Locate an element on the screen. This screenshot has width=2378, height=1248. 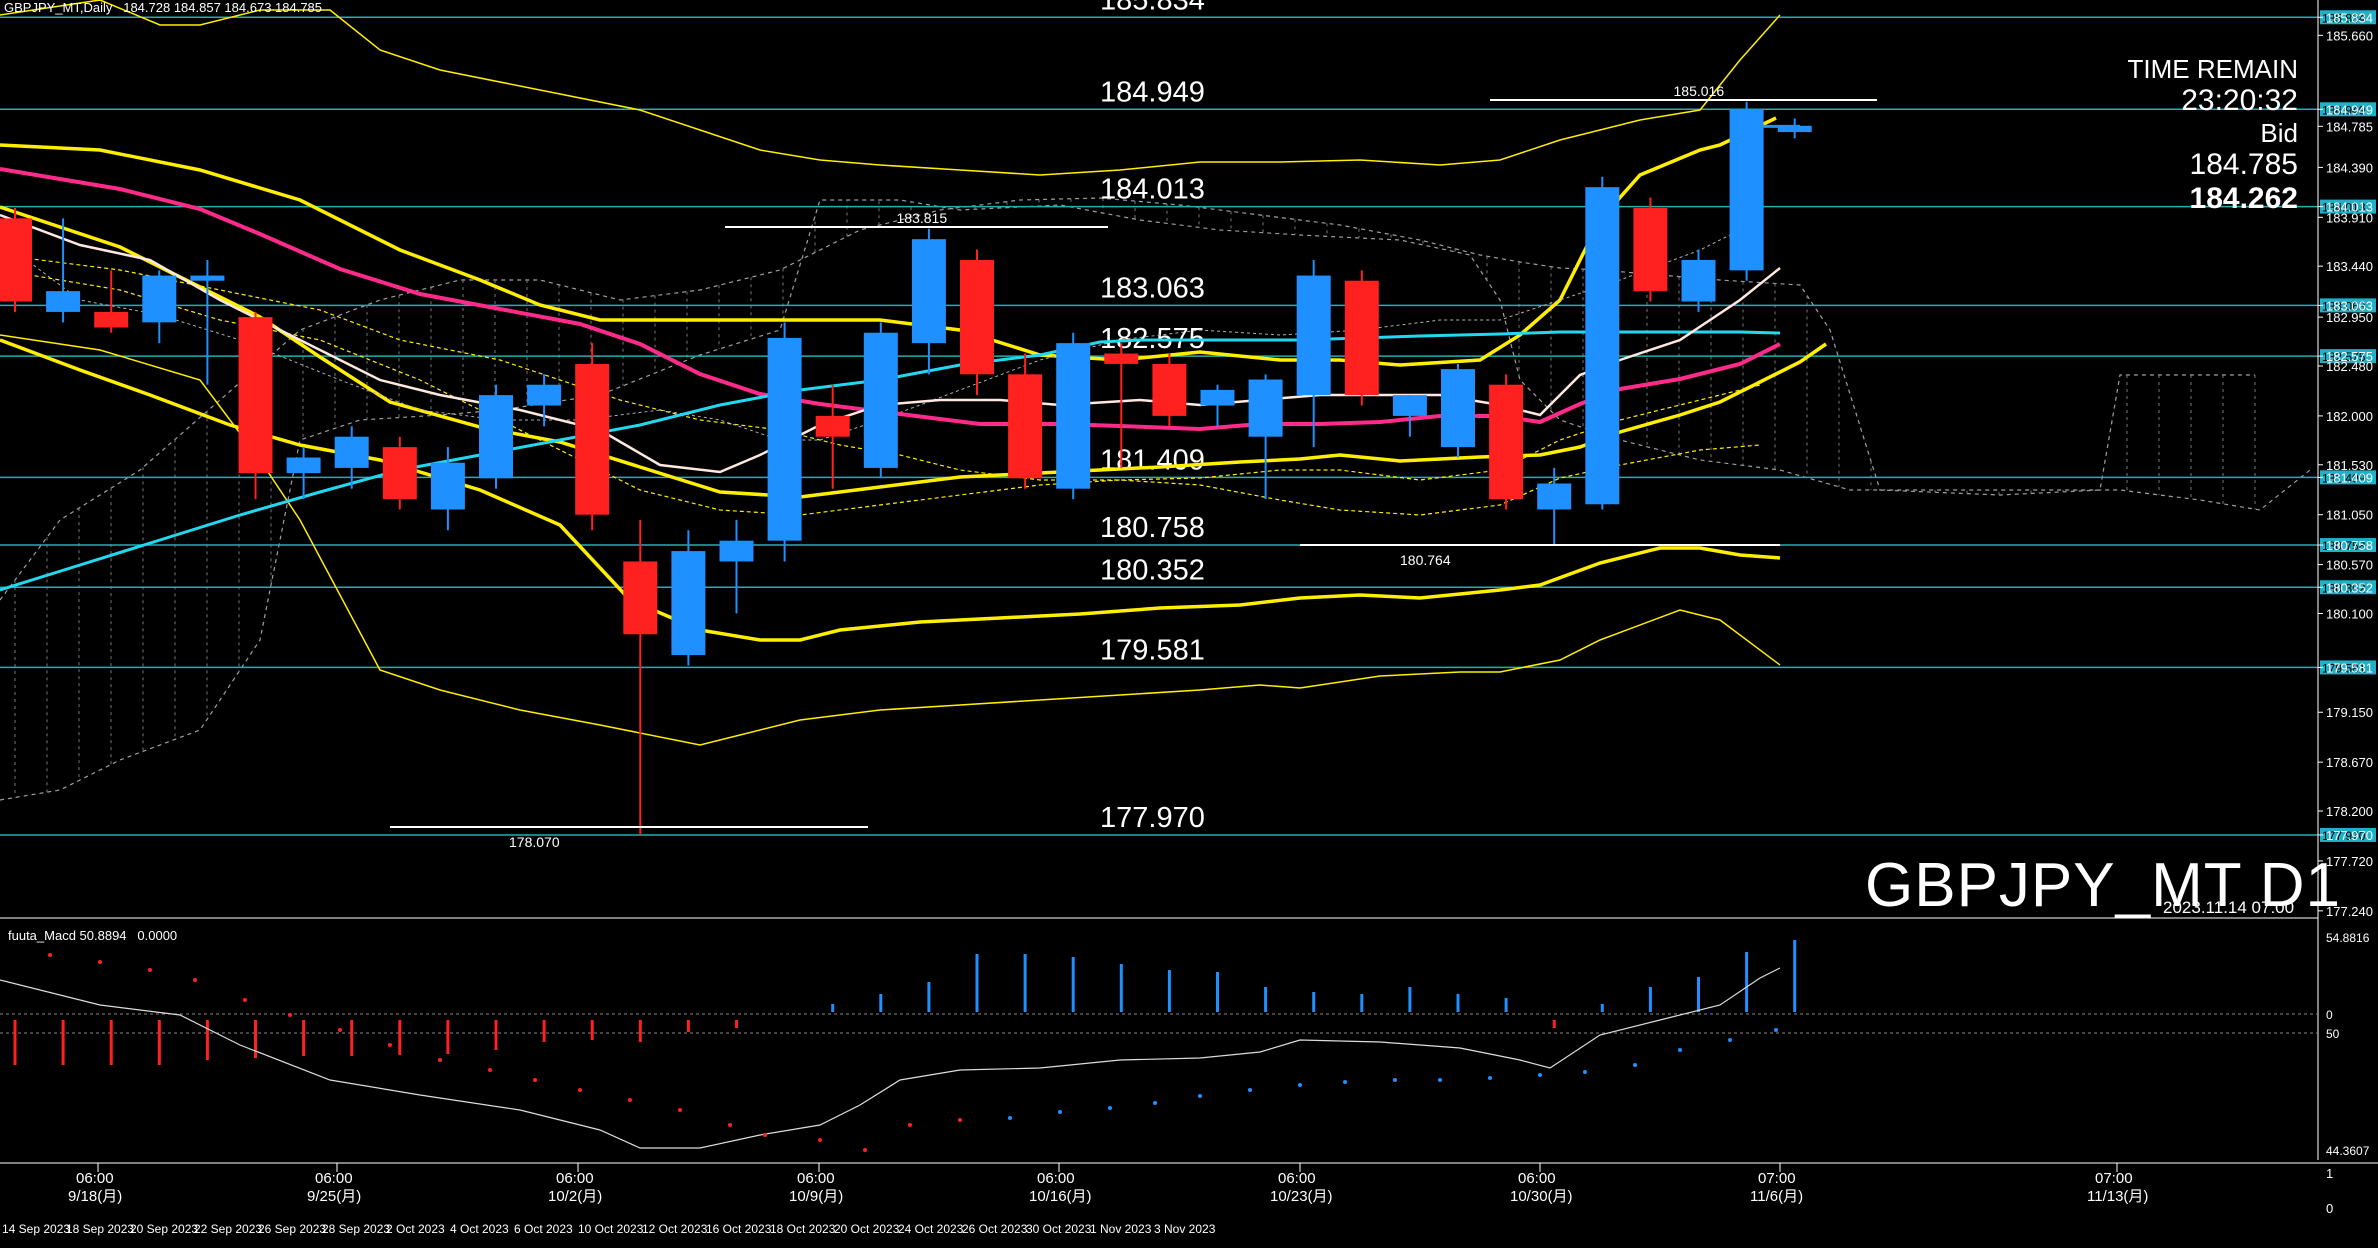
price-tick-label: 181.409 is located at coordinates (2349, 477).